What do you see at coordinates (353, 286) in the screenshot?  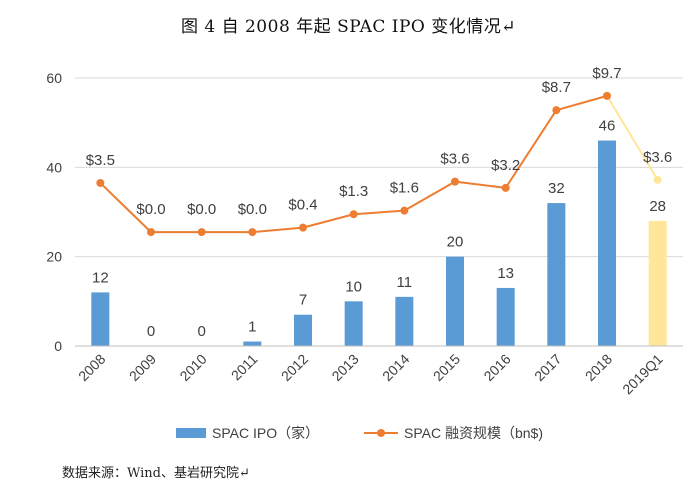 I see `bar-data-label: 10` at bounding box center [353, 286].